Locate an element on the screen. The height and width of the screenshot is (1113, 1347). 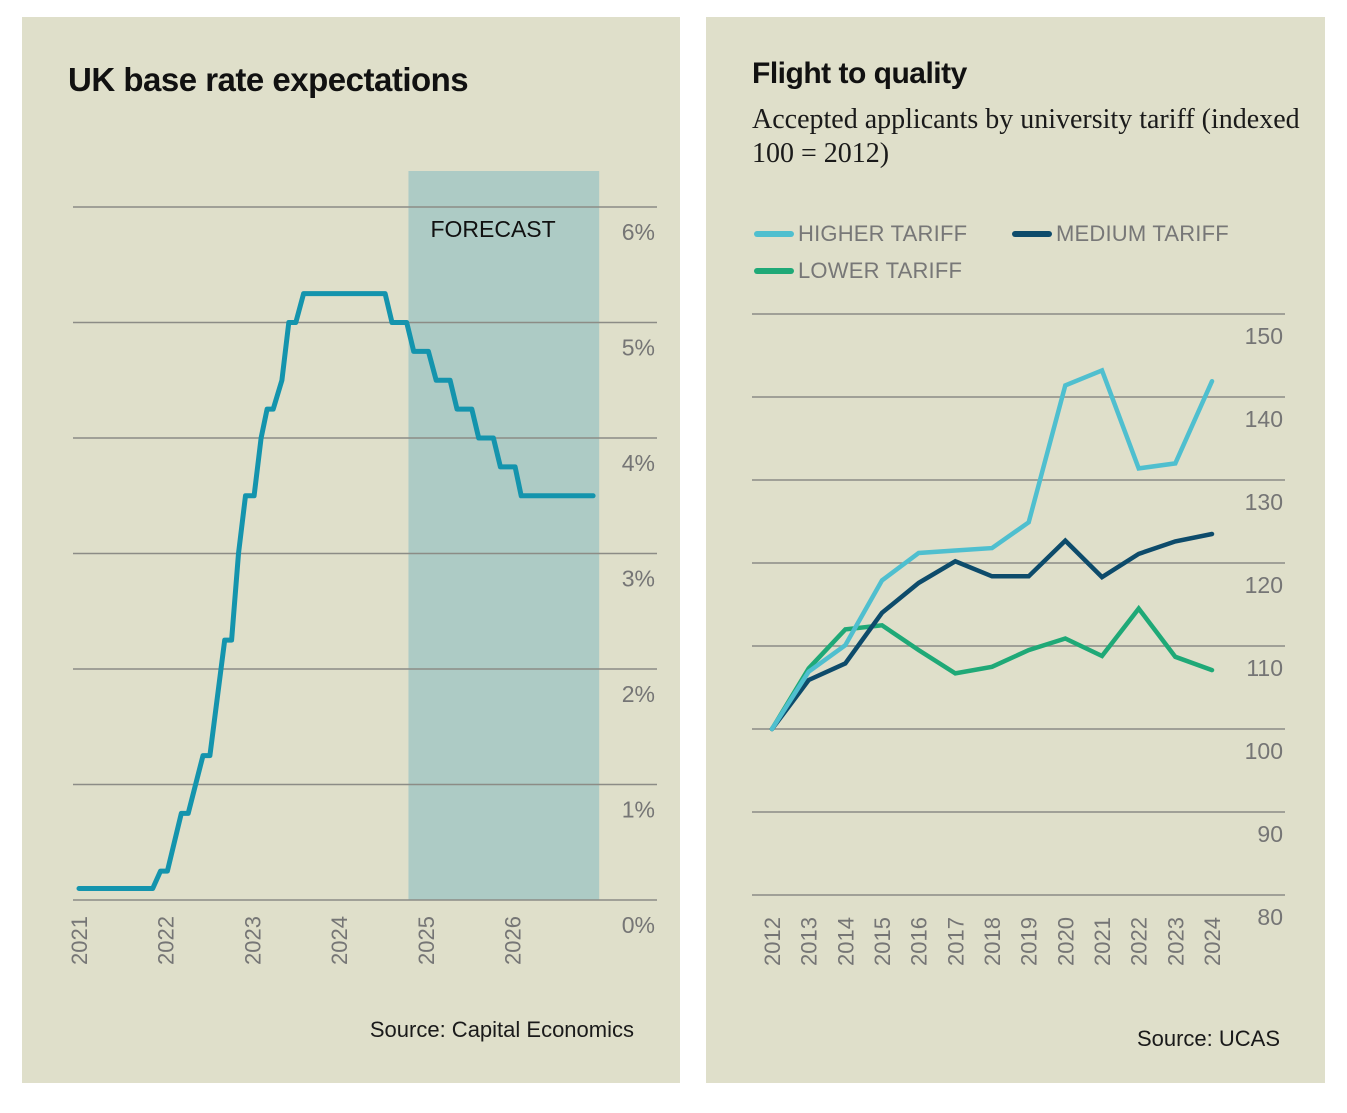
y-tick-label: 120 is located at coordinates (1264, 585).